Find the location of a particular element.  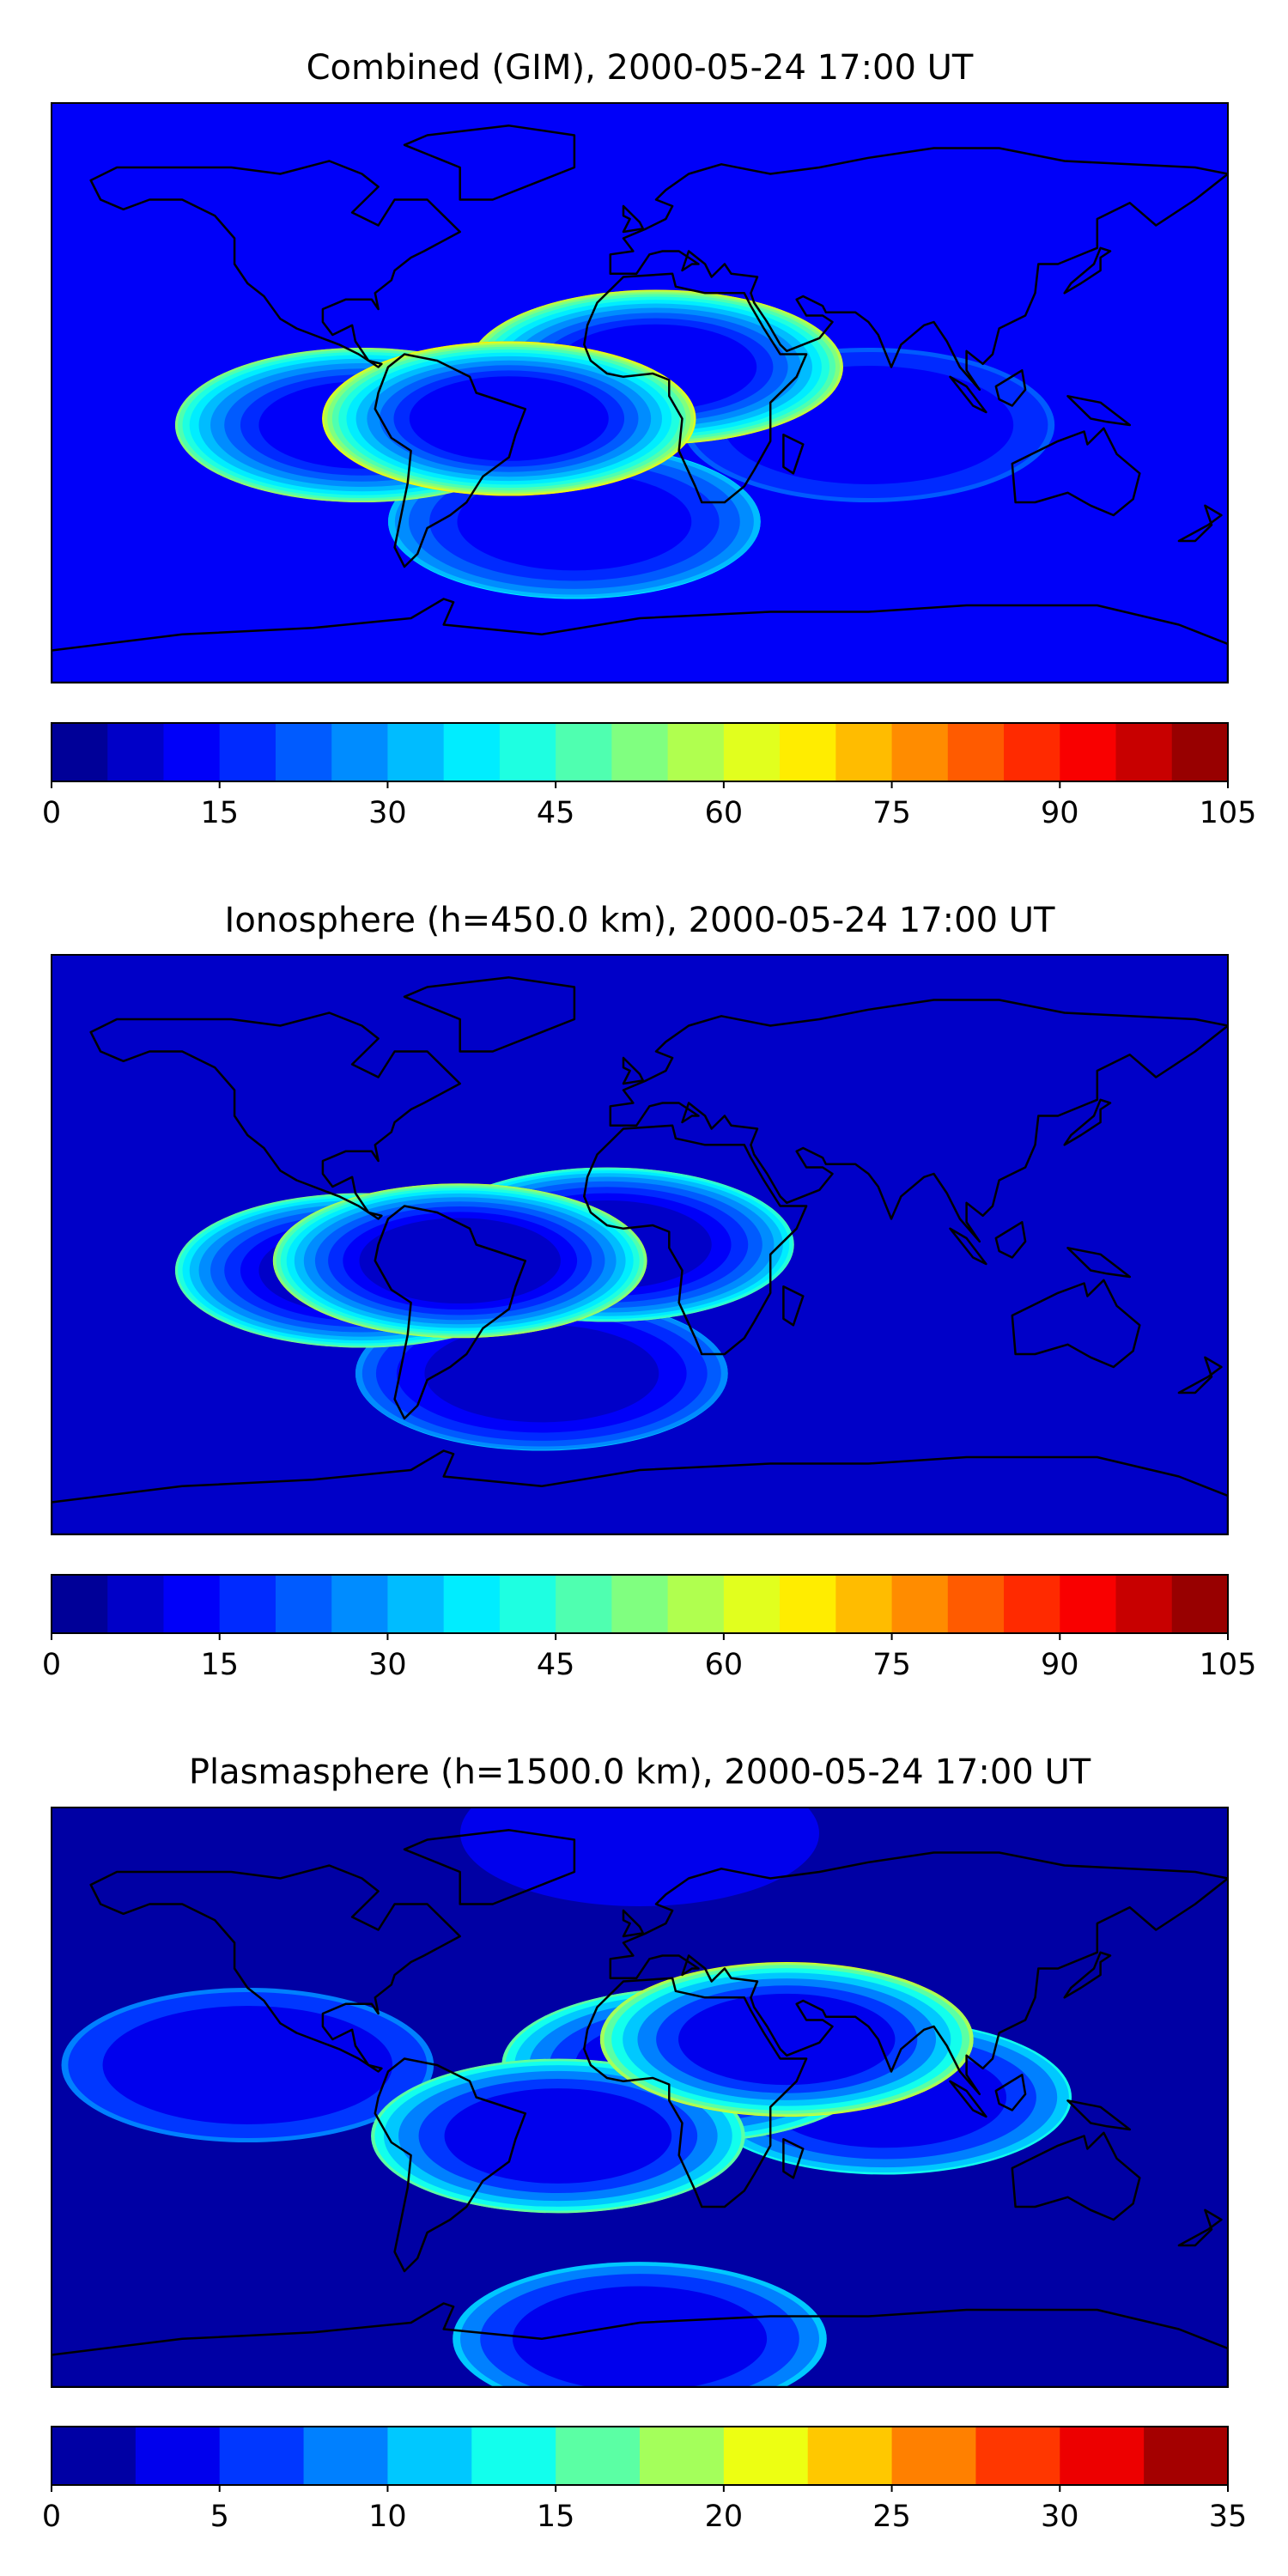

colorbar-ionosphere: 0 15 30 45 60 75 90 105 is located at coordinates (649, 1628).